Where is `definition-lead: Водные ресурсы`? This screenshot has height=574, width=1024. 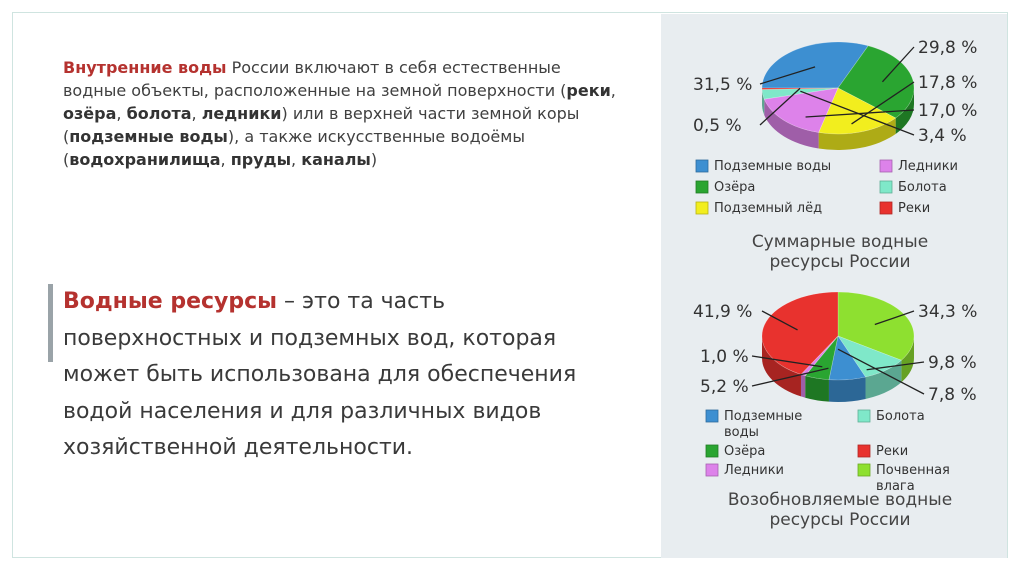
definition-lead: Водные ресурсы is located at coordinates (170, 301).